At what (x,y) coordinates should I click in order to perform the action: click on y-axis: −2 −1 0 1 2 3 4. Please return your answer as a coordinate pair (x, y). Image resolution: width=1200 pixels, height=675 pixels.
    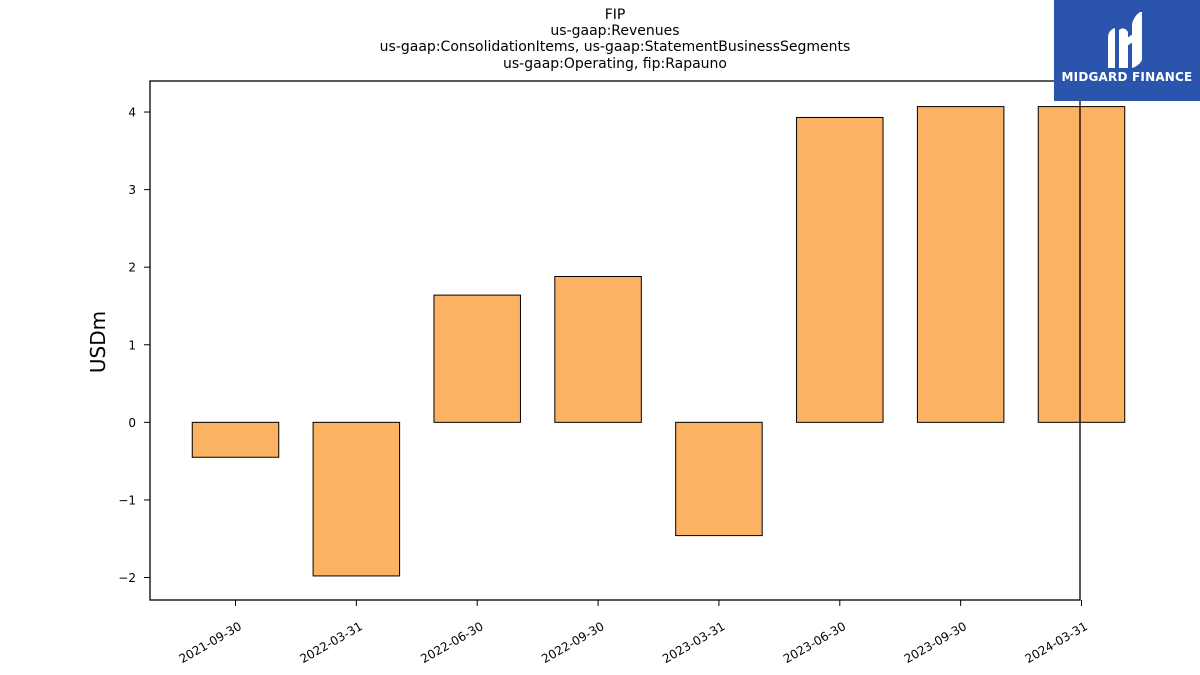
    Looking at the image, I should click on (134, 345).